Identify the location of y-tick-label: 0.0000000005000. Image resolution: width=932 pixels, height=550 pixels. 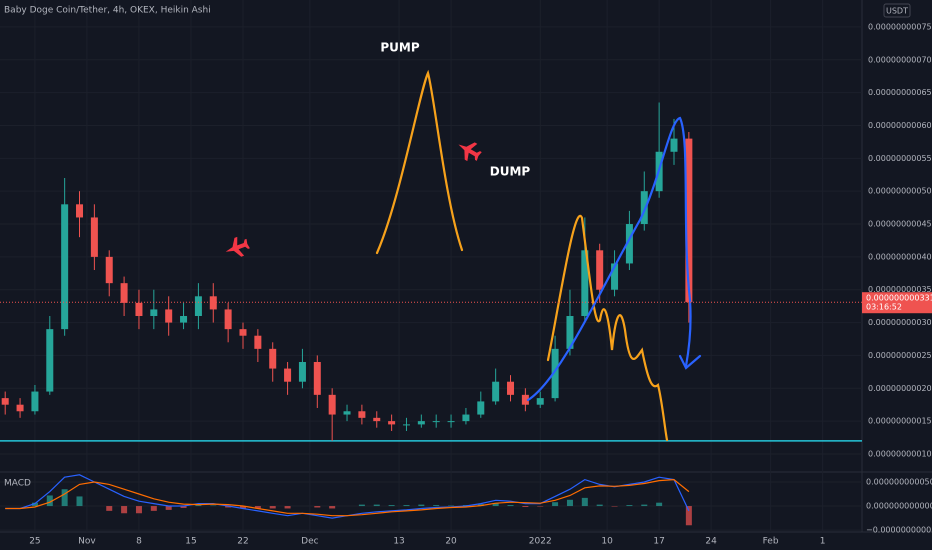
(900, 191).